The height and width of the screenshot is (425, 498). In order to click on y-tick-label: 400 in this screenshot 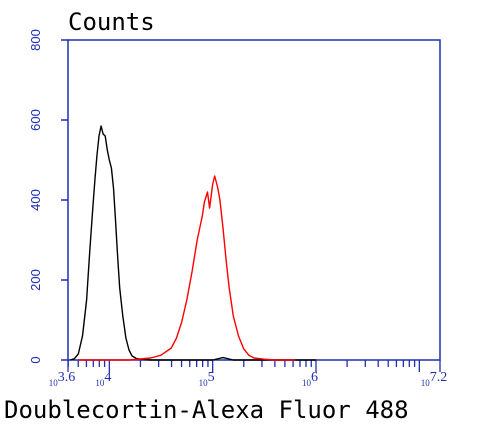, I will do `click(35, 200)`.